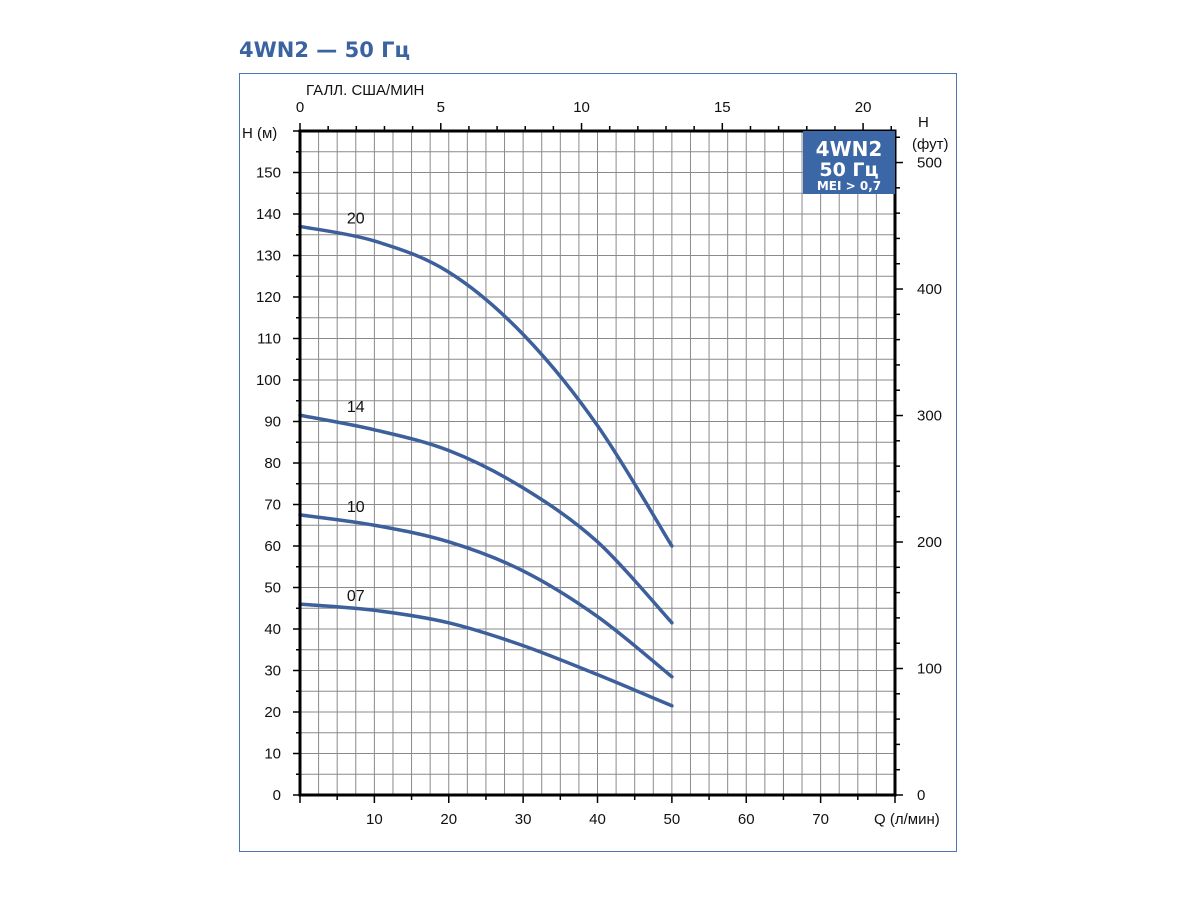 The height and width of the screenshot is (900, 1200). Describe the element at coordinates (300, 107) in the screenshot. I see `x2-tick-label: 0` at that location.